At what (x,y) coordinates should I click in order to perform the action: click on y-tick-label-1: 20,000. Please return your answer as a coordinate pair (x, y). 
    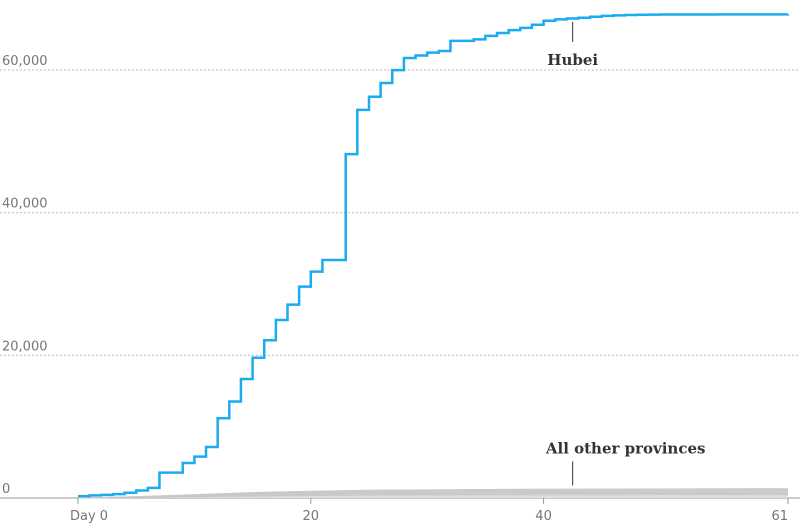
    Looking at the image, I should click on (25, 346).